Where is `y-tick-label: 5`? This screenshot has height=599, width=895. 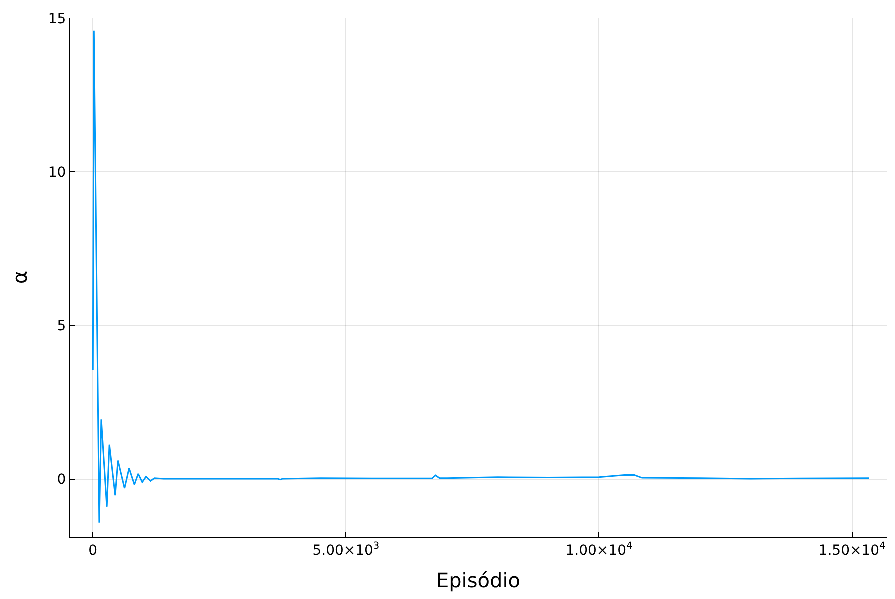
y-tick-label: 5 is located at coordinates (61, 326).